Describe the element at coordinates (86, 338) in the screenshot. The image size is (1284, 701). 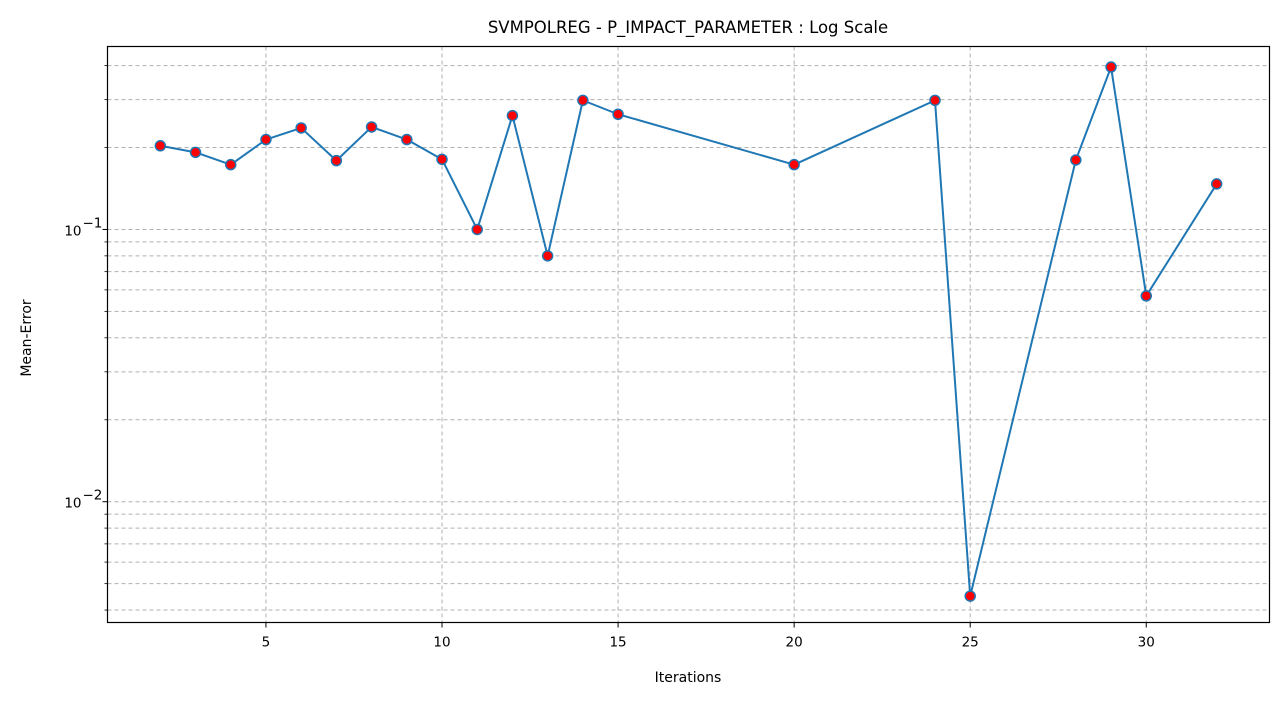
I see `y-axis: 10−210−1` at that location.